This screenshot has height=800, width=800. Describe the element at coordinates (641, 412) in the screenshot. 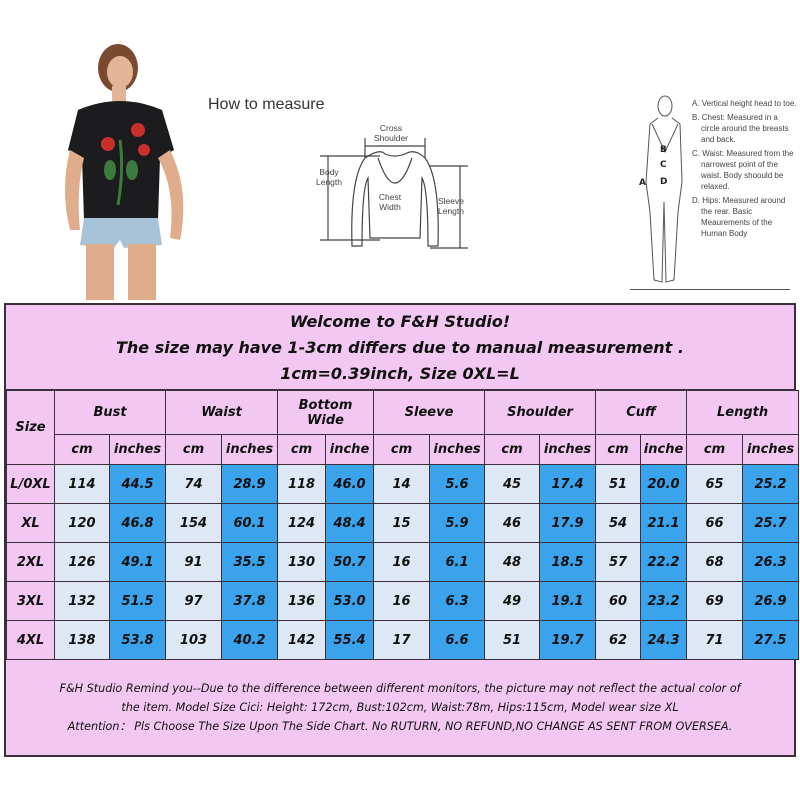

I see `group-header: Cuff` at that location.